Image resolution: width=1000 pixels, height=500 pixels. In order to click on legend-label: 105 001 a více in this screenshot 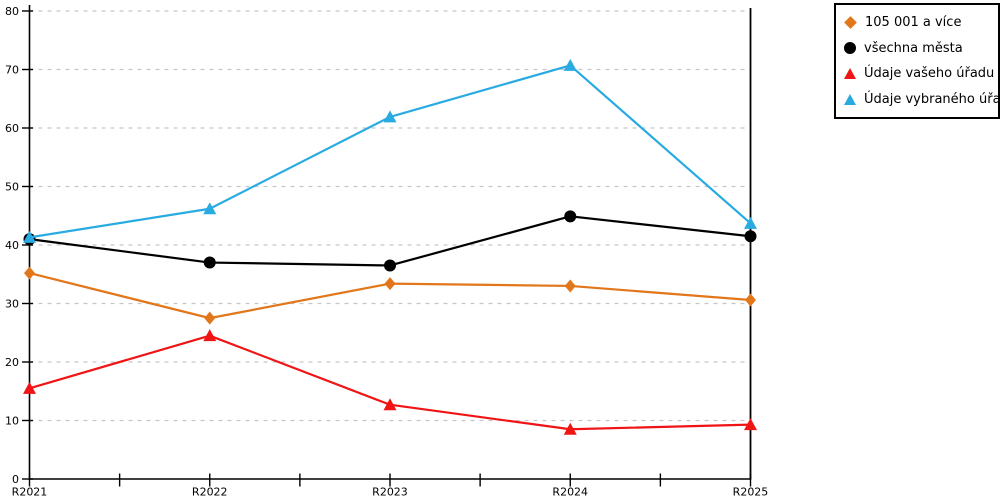, I will do `click(913, 23)`.